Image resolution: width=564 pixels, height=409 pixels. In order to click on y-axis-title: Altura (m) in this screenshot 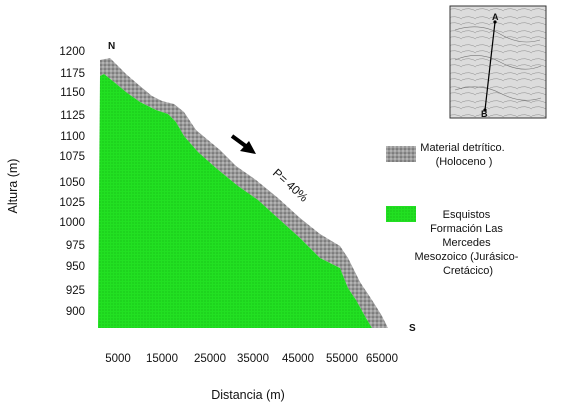, I will do `click(13, 186)`.